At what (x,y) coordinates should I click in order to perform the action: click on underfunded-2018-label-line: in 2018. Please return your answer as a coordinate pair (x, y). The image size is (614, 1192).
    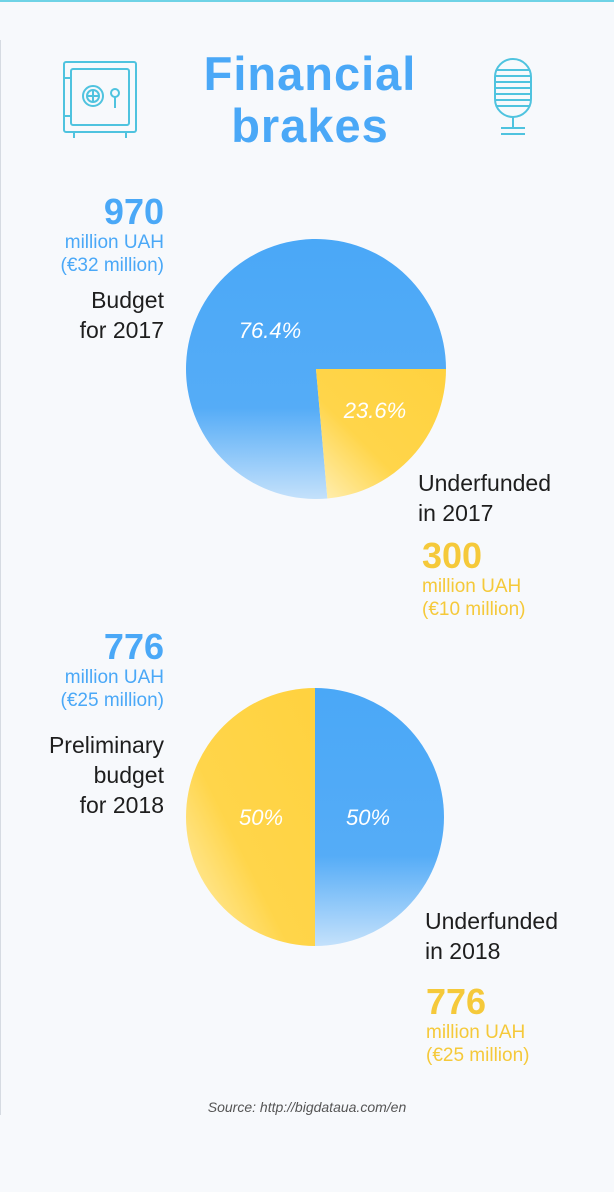
    Looking at the image, I should click on (463, 951).